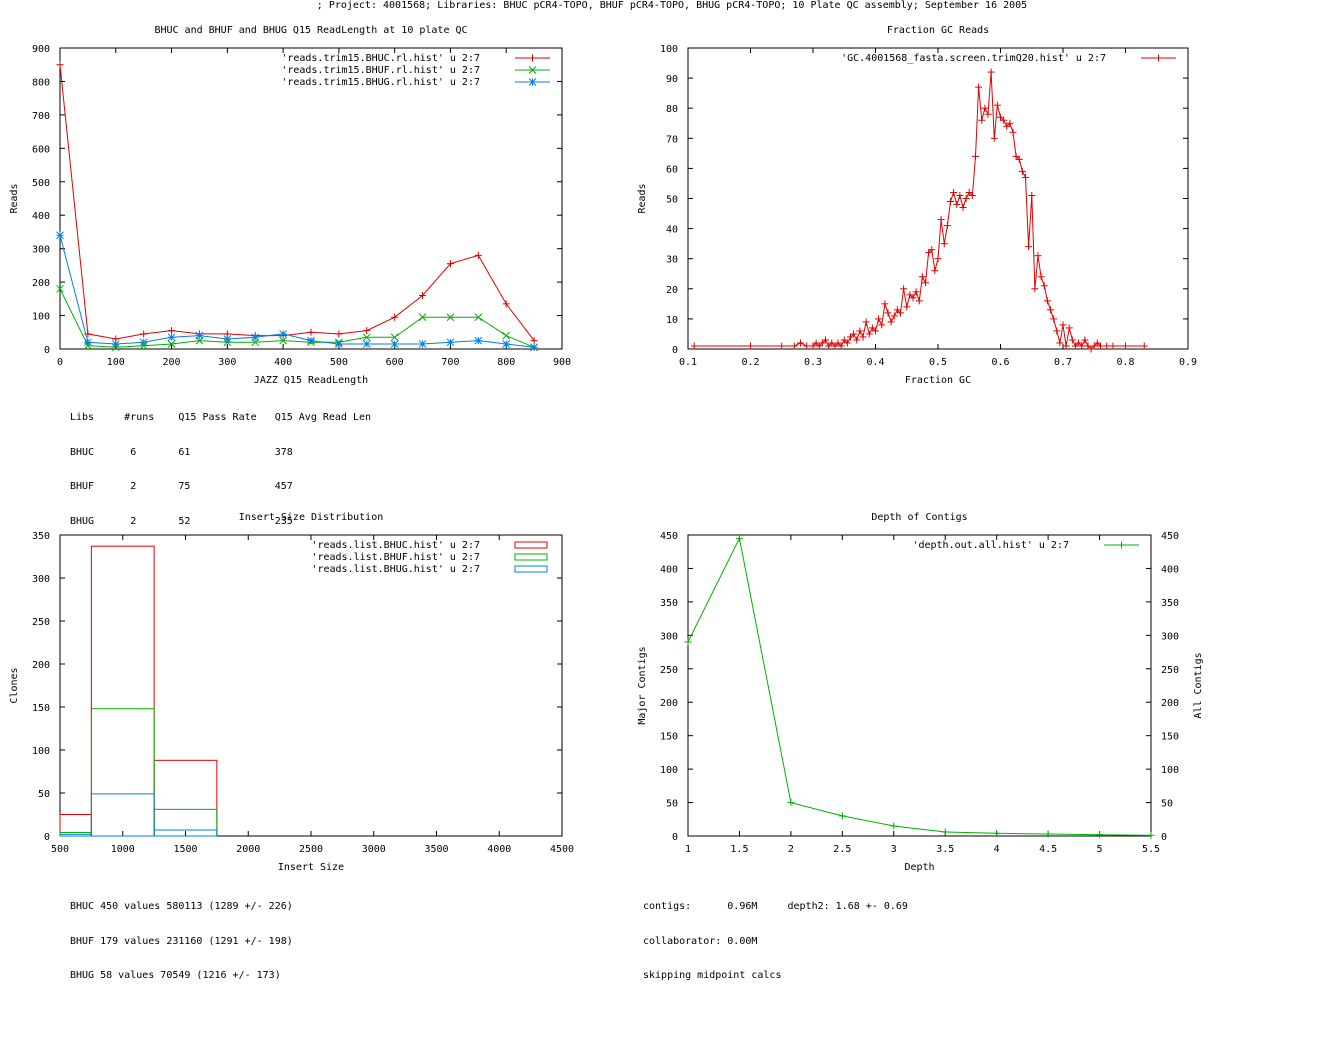 The height and width of the screenshot is (1060, 1344). Describe the element at coordinates (1063, 362) in the screenshot. I see `x-tick-label: 0.7` at that location.